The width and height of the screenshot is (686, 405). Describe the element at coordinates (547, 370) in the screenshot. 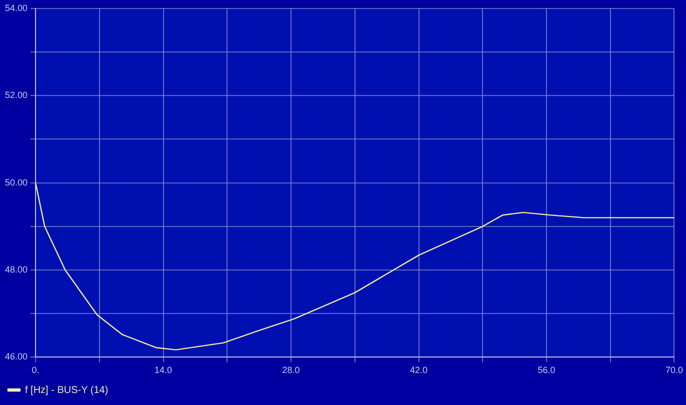

I see `x-tick-label: 56.0` at that location.